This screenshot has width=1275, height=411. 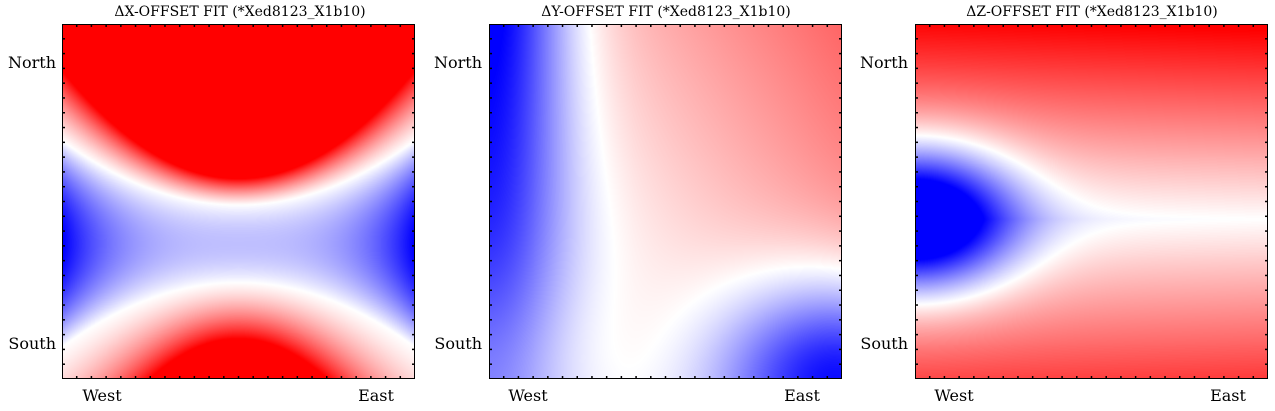 What do you see at coordinates (240, 12) in the screenshot?
I see `chart-title: ΔX-OFFSET FIT (*Xed8123_X1b10)` at bounding box center [240, 12].